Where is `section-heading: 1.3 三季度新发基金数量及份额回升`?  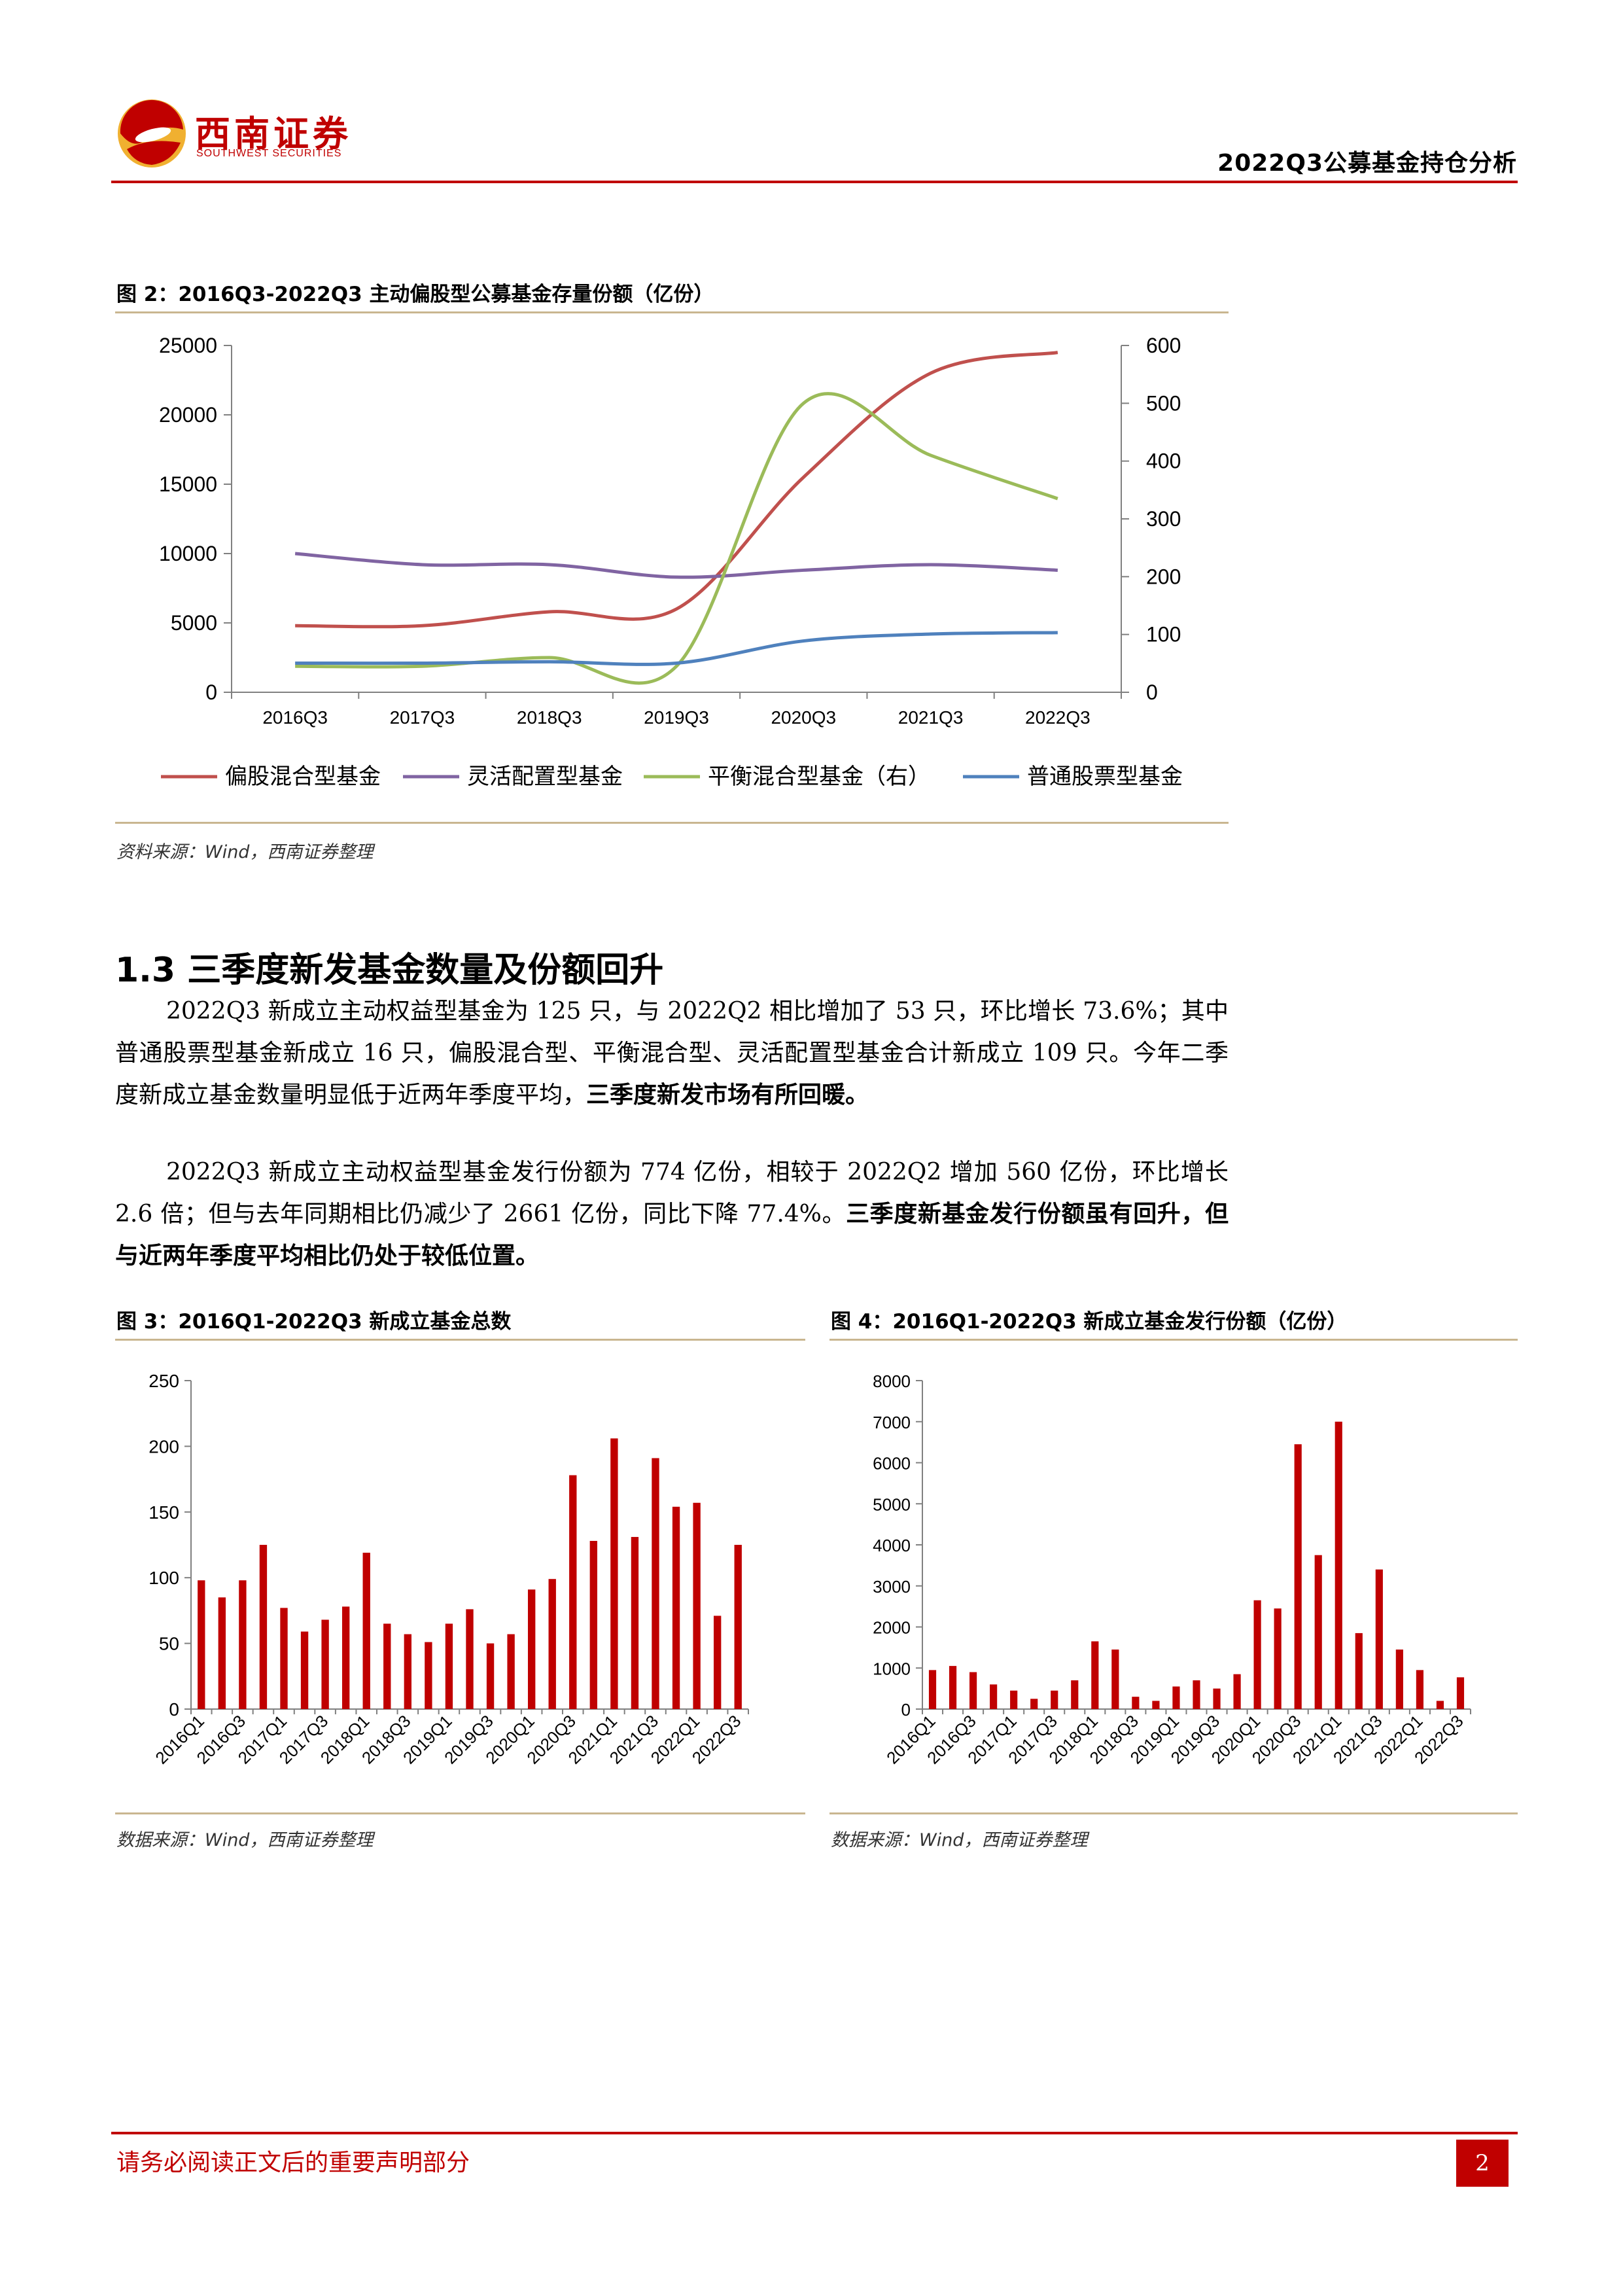
section-heading: 1.3 三季度新发基金数量及份额回升 is located at coordinates (390, 970).